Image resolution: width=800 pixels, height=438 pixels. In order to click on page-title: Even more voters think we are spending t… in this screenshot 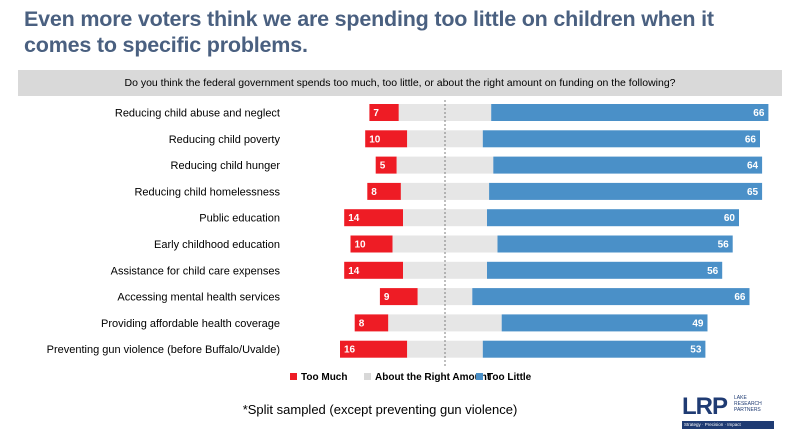, I will do `click(369, 32)`.